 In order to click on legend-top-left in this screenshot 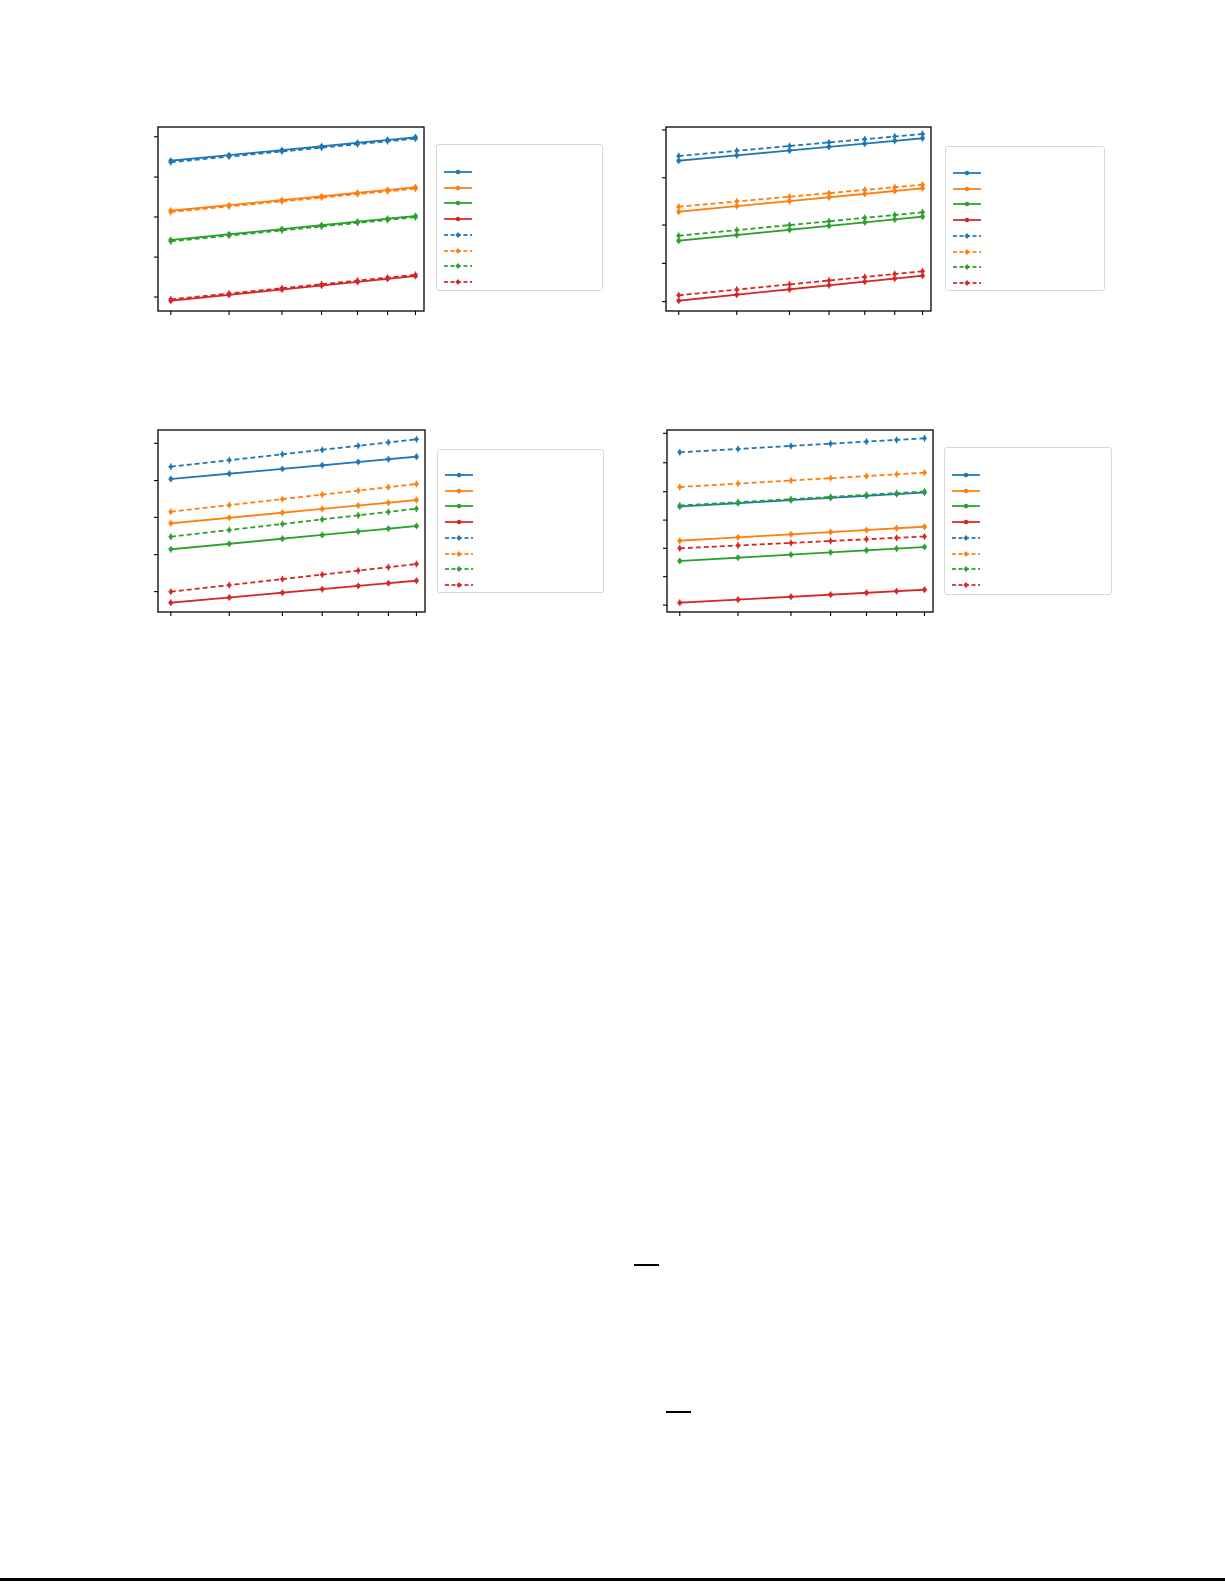, I will do `click(519, 217)`.